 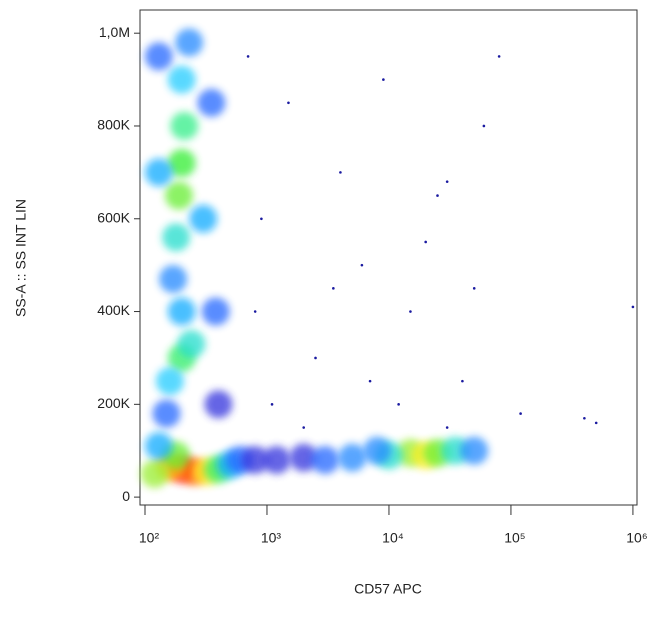 I want to click on y-tick-label: 600K, so click(x=113, y=217).